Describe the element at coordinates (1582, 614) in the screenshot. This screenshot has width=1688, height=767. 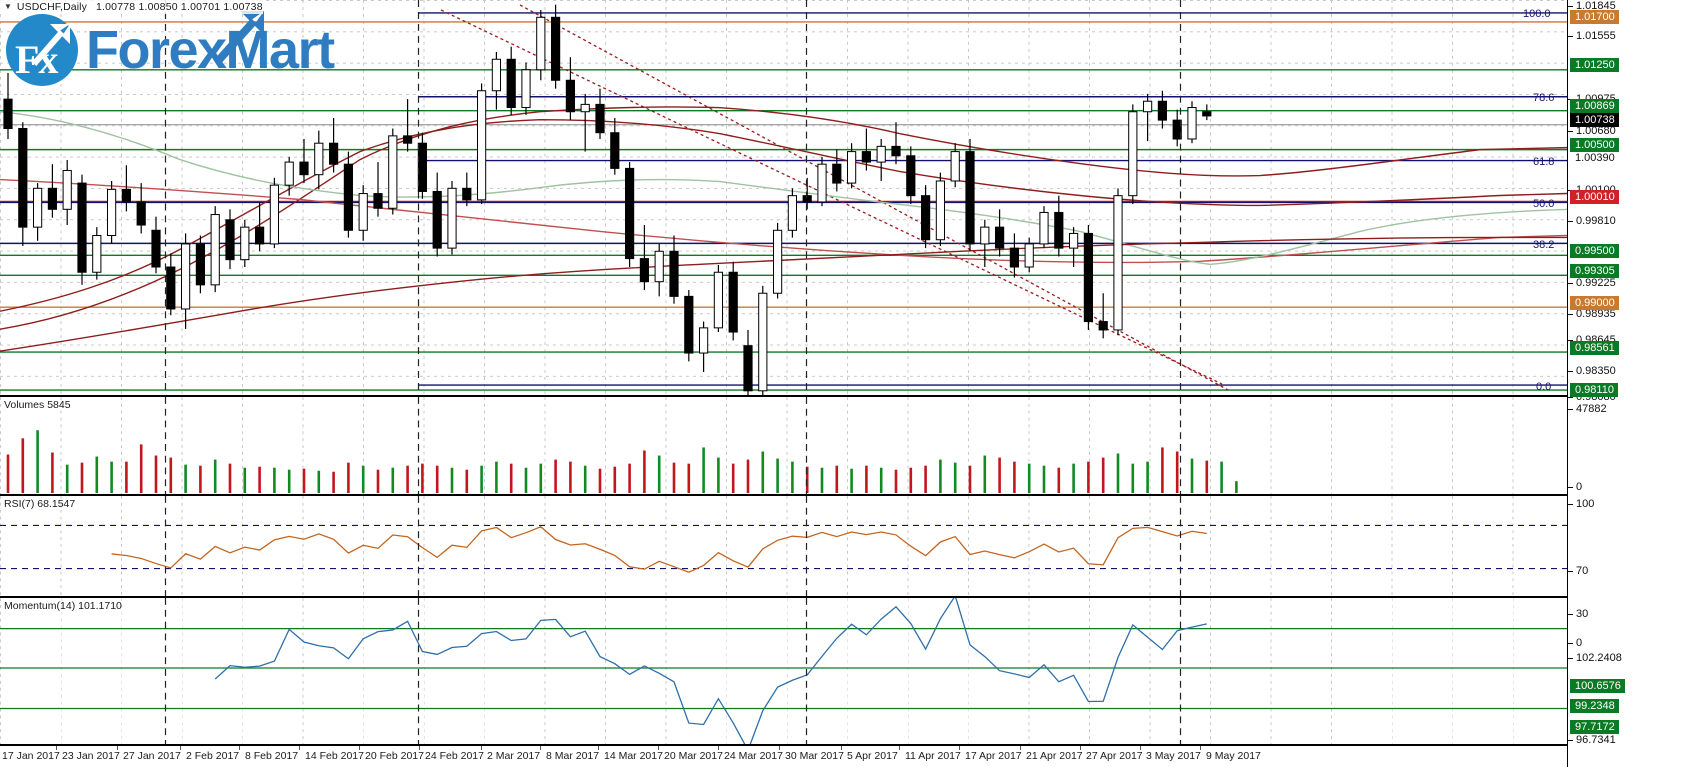
I see `price-axis-tick-label: 30` at that location.